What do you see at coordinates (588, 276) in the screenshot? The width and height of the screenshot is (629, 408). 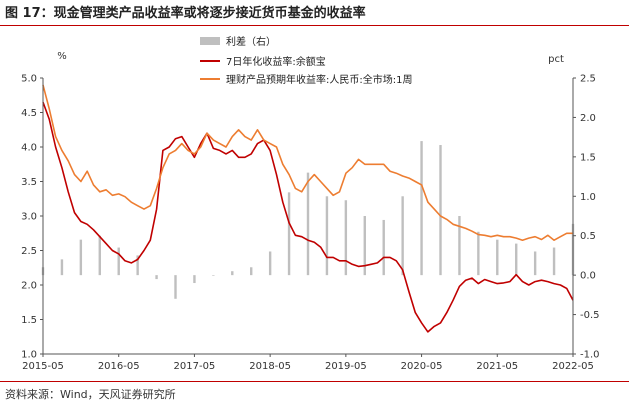 I see `right-tick-label: 0.0` at bounding box center [588, 276].